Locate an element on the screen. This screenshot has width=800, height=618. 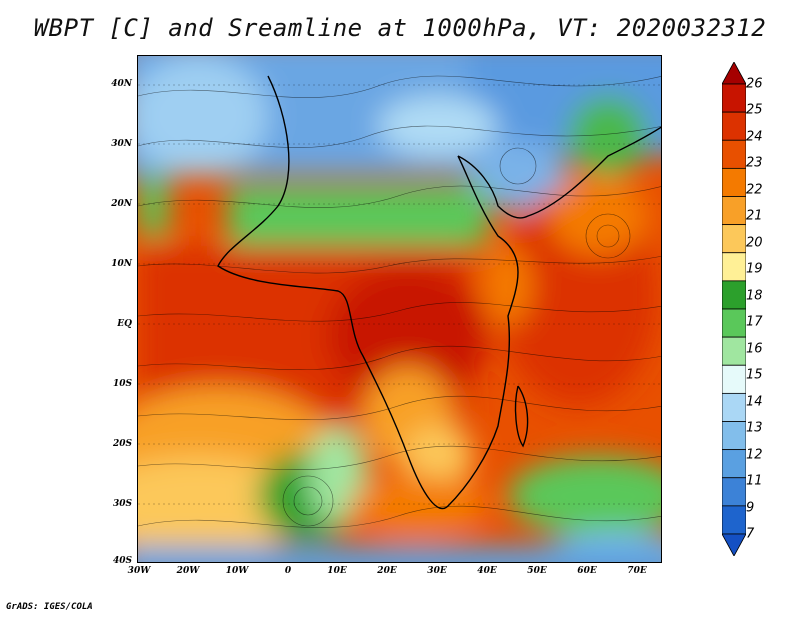
lat-label: EQ is located at coordinates (124, 324).